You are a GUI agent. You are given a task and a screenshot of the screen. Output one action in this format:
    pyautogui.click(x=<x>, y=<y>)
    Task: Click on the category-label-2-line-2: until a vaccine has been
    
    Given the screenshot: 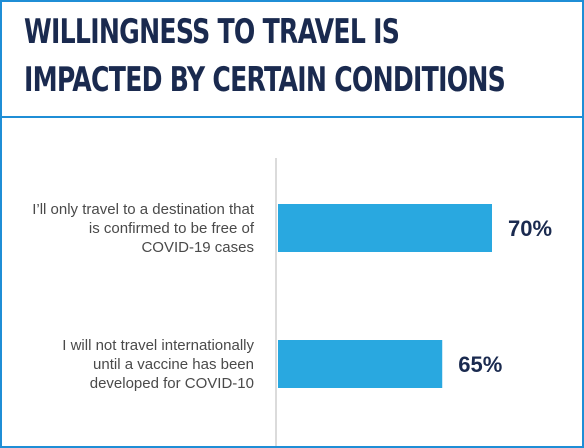 What is the action you would take?
    pyautogui.click(x=173, y=364)
    